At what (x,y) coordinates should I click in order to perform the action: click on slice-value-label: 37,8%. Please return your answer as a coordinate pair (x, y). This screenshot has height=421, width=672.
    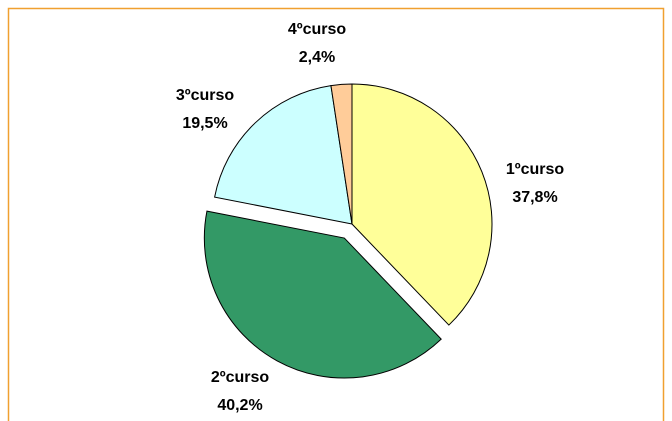
    Looking at the image, I should click on (534, 197).